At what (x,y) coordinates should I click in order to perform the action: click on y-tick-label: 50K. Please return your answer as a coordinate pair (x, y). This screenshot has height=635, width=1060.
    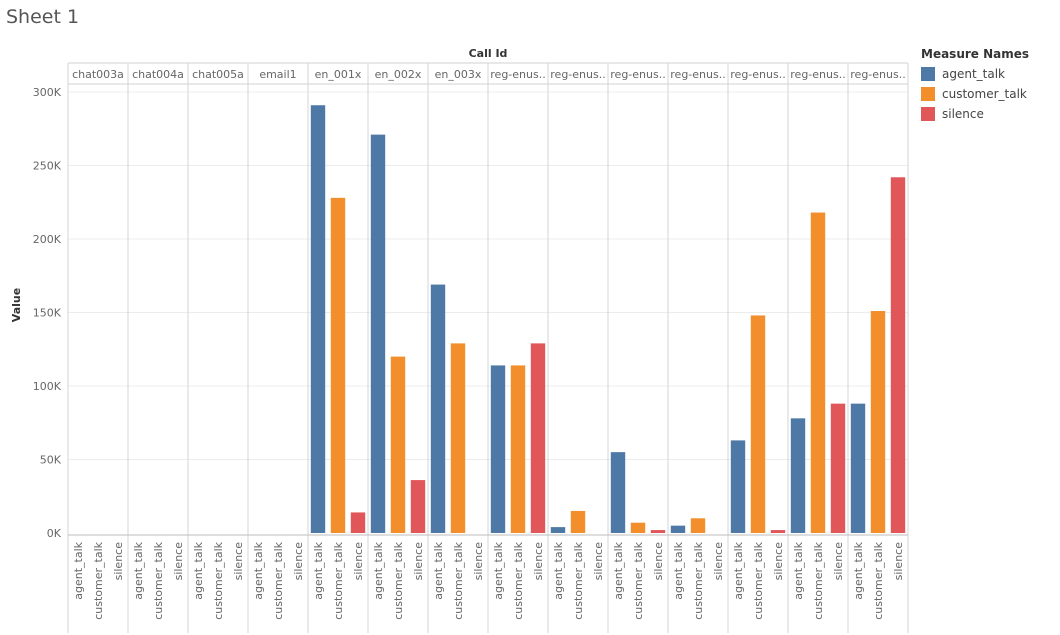
    Looking at the image, I should click on (51, 460).